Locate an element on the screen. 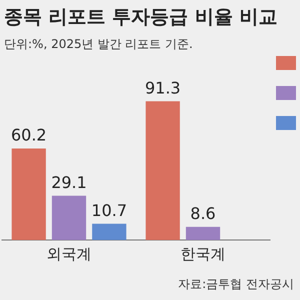  data-label: 8.6 is located at coordinates (203, 214).